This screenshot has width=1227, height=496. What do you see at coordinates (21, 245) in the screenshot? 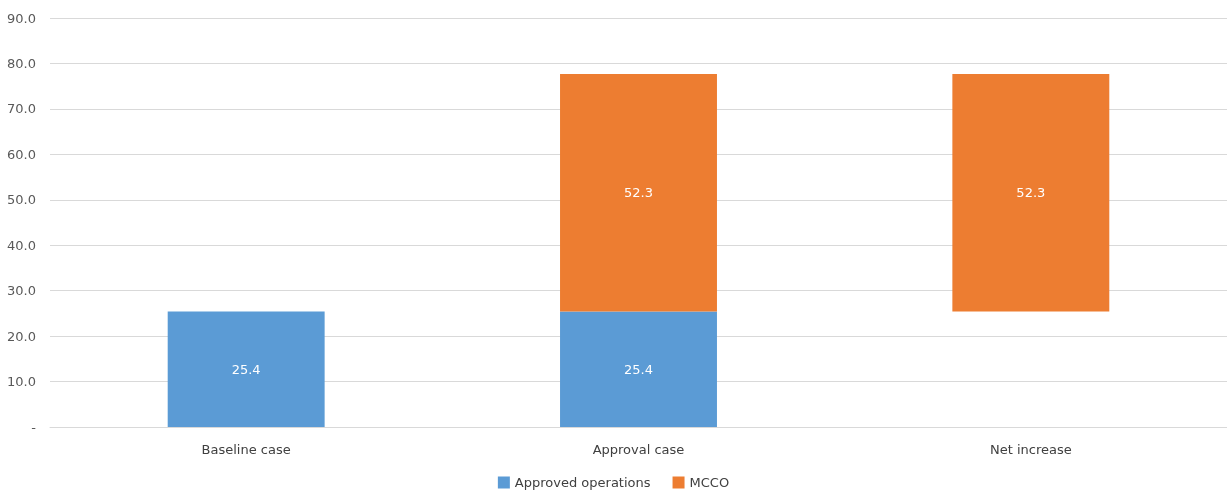
I see `y-tick-label: 40.0` at bounding box center [21, 245].